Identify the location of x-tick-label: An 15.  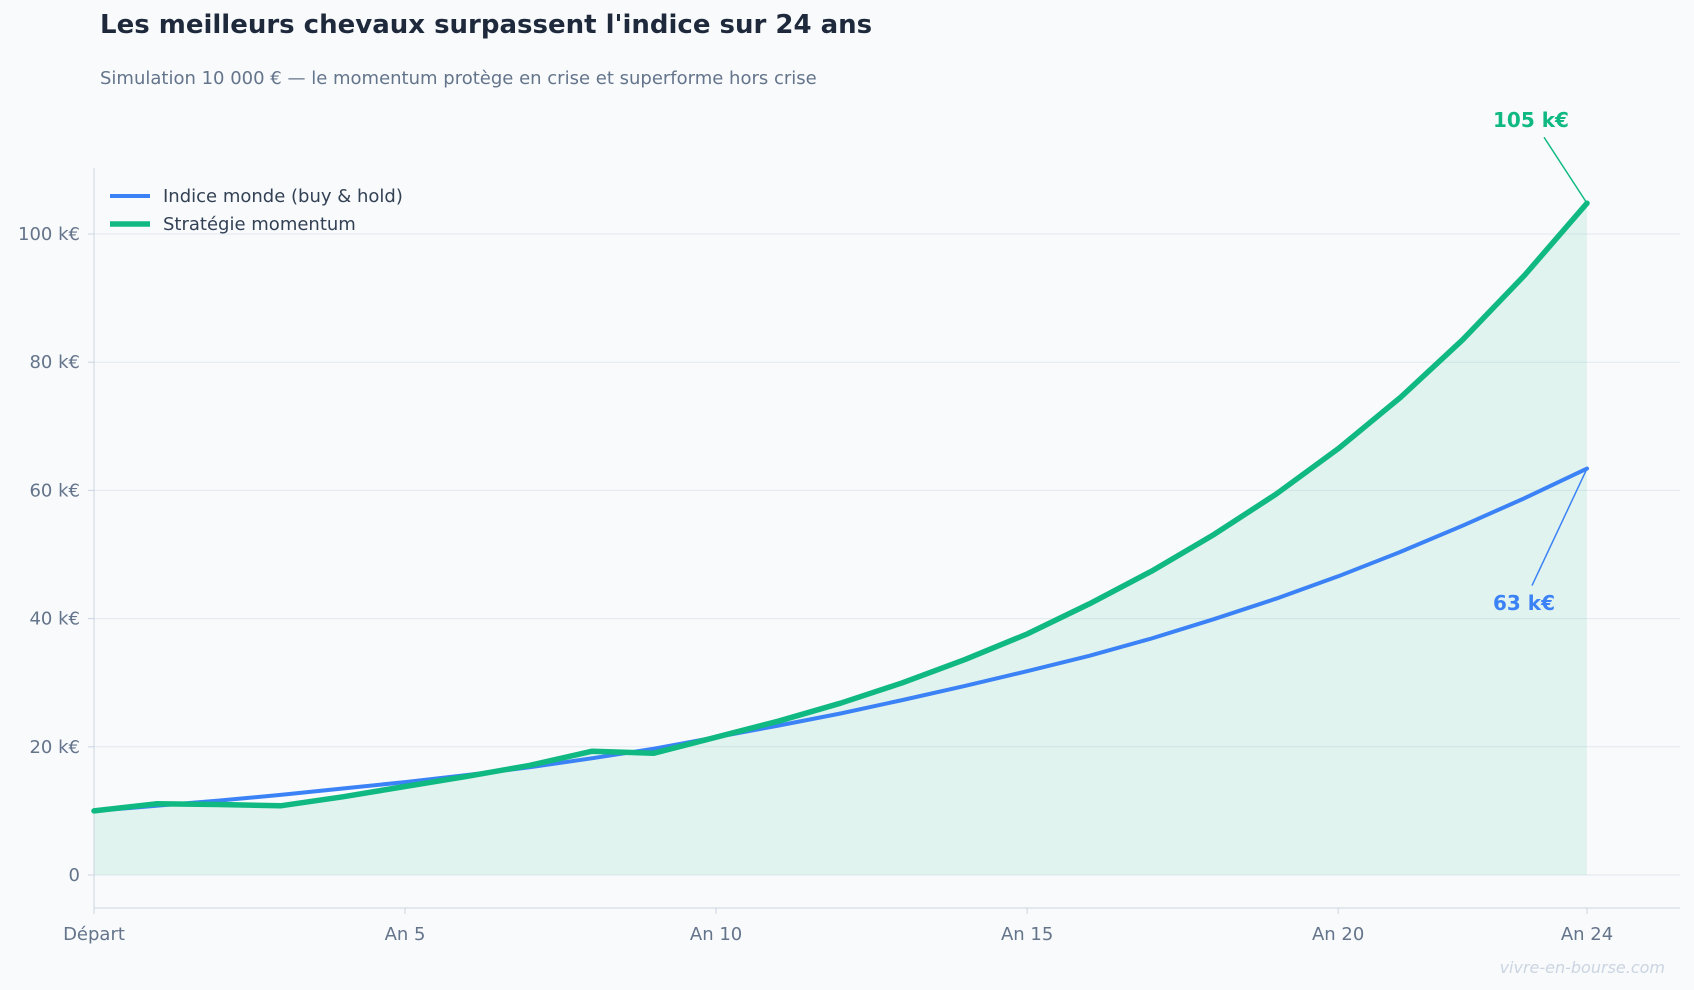
(1027, 934).